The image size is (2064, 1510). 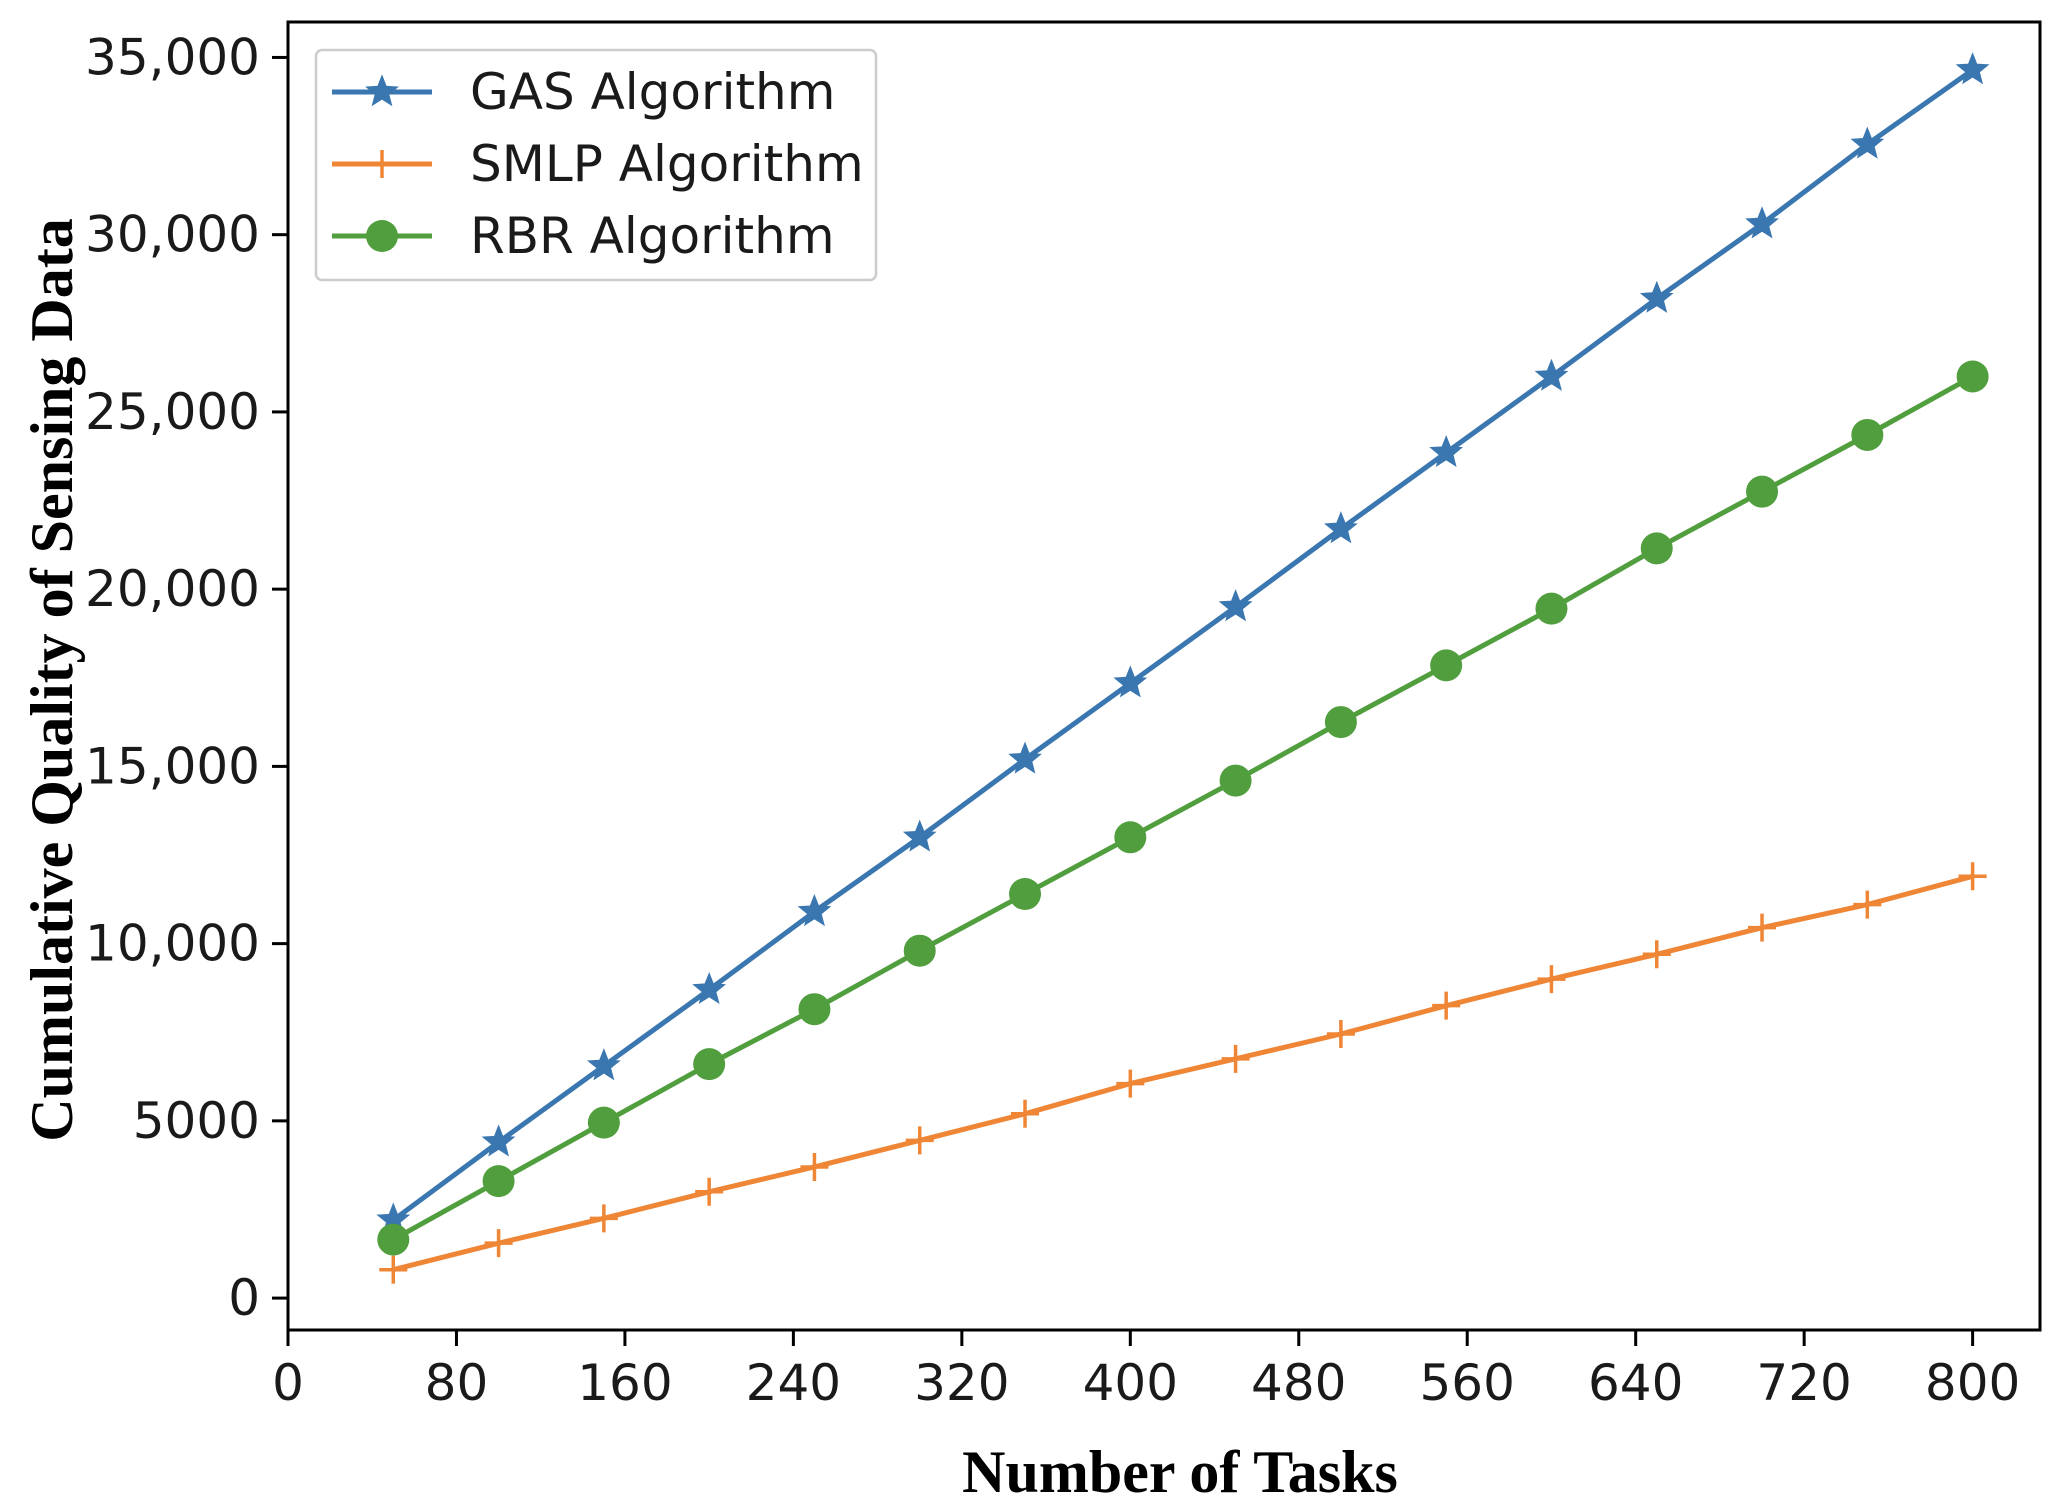 I want to click on y-tick-label: 5000, so click(x=196, y=1121).